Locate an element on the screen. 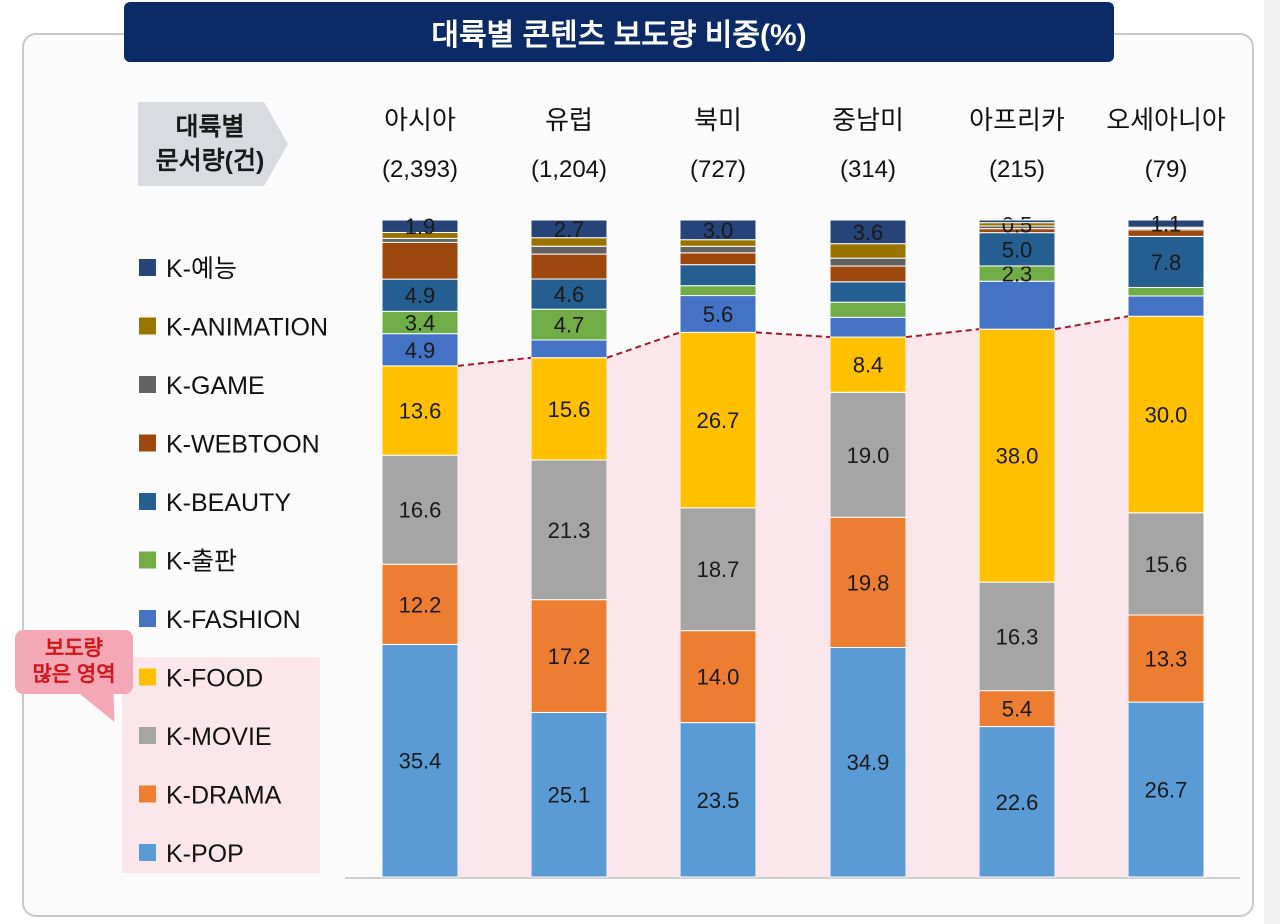  bar-k-예능-3 is located at coordinates (718, 230).